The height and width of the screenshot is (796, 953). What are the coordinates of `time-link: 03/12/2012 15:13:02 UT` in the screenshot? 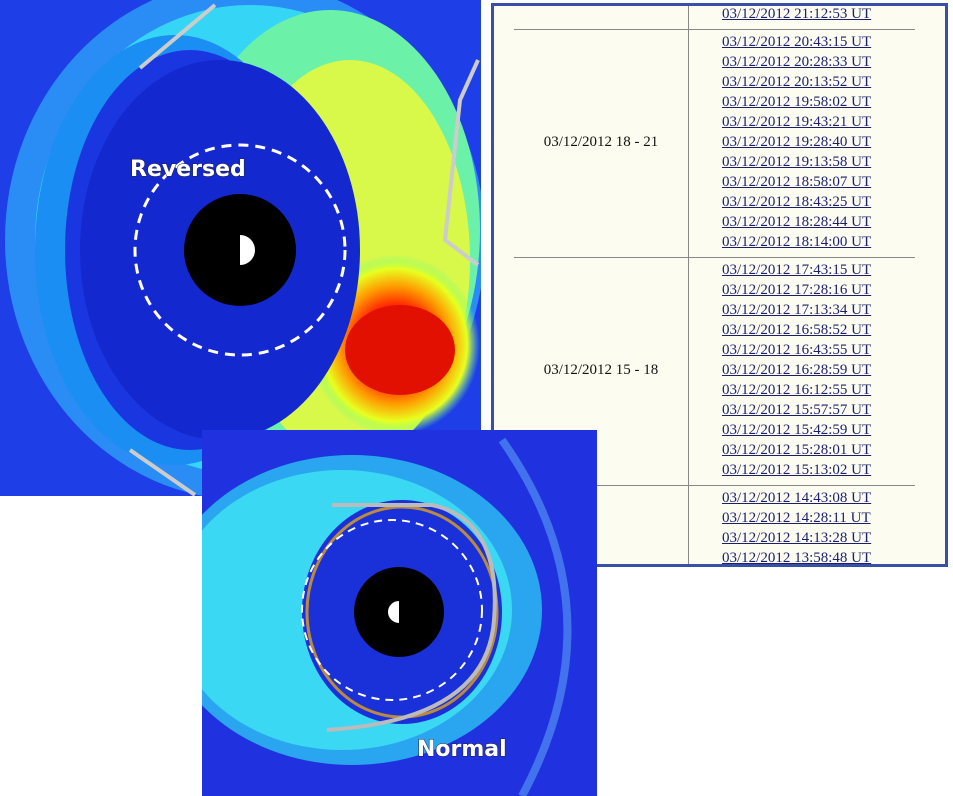 It's located at (797, 470).